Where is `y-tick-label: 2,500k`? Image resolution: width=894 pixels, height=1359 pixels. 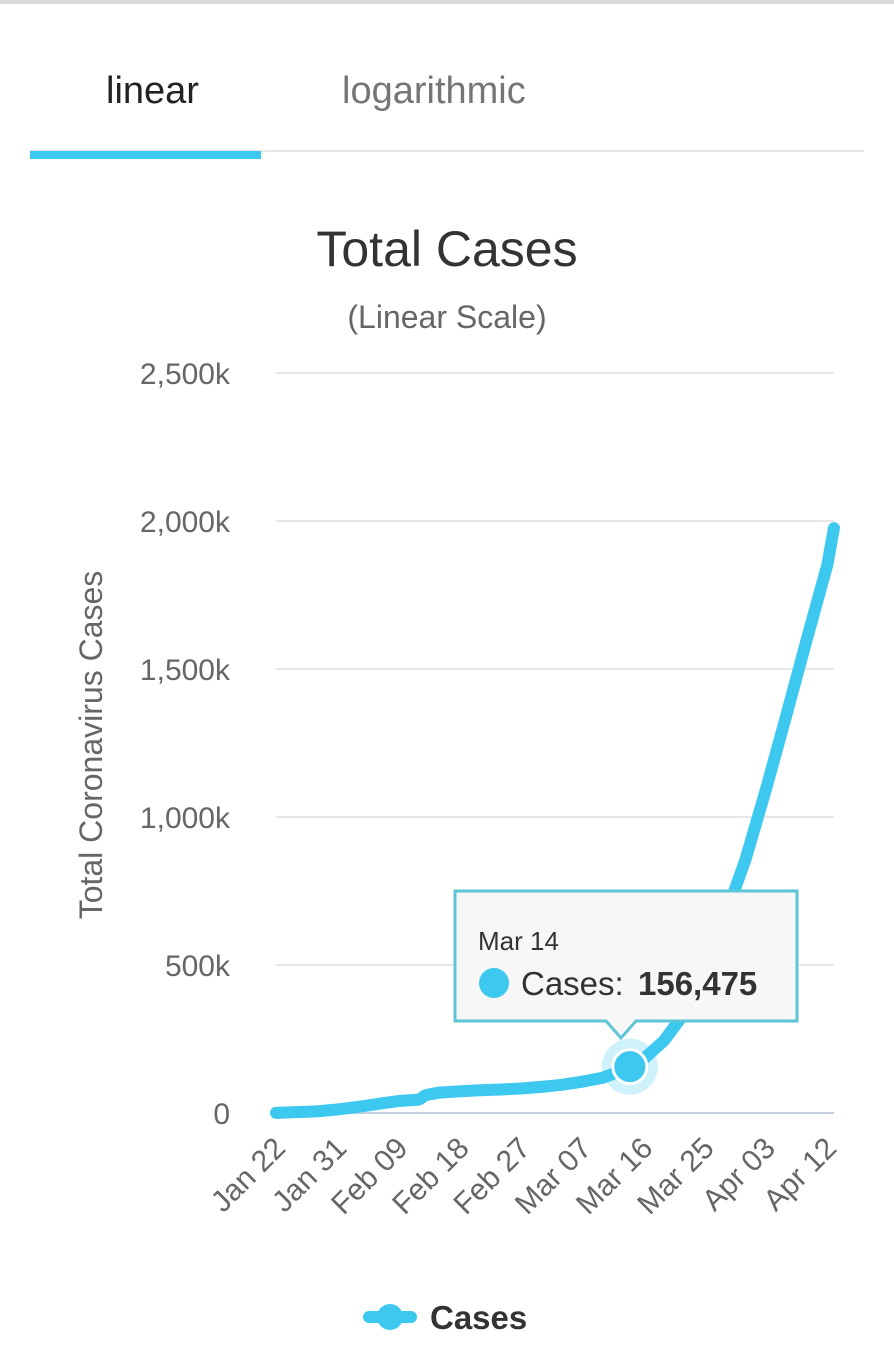
y-tick-label: 2,500k is located at coordinates (185, 374).